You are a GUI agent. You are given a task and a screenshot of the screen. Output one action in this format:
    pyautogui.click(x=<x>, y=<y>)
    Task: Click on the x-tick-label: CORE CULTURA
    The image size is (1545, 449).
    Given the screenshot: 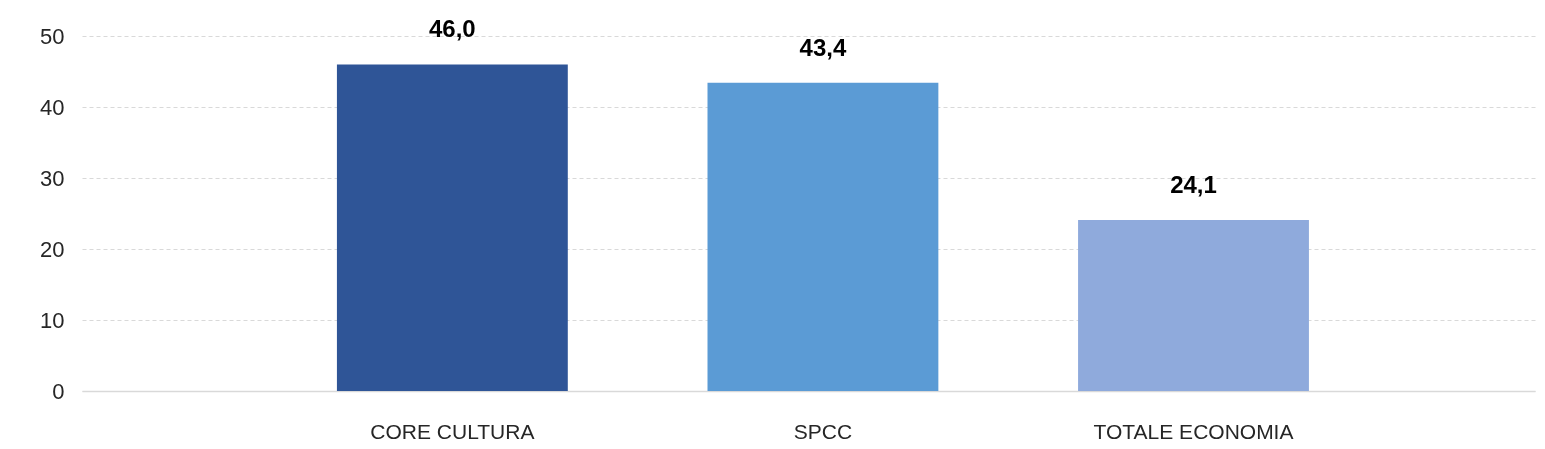 What is the action you would take?
    pyautogui.click(x=452, y=431)
    